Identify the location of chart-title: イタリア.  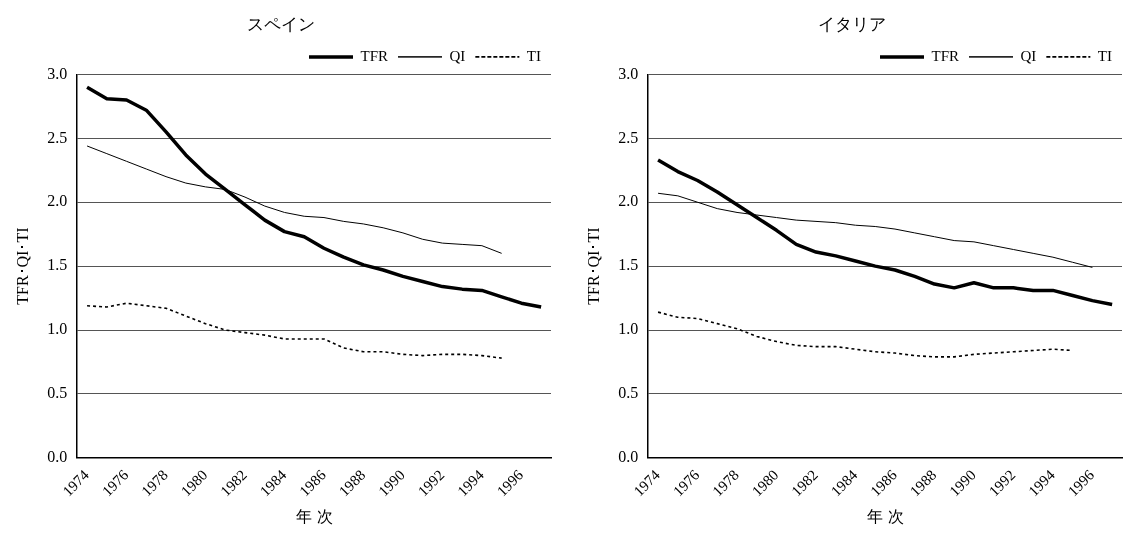
(851, 23).